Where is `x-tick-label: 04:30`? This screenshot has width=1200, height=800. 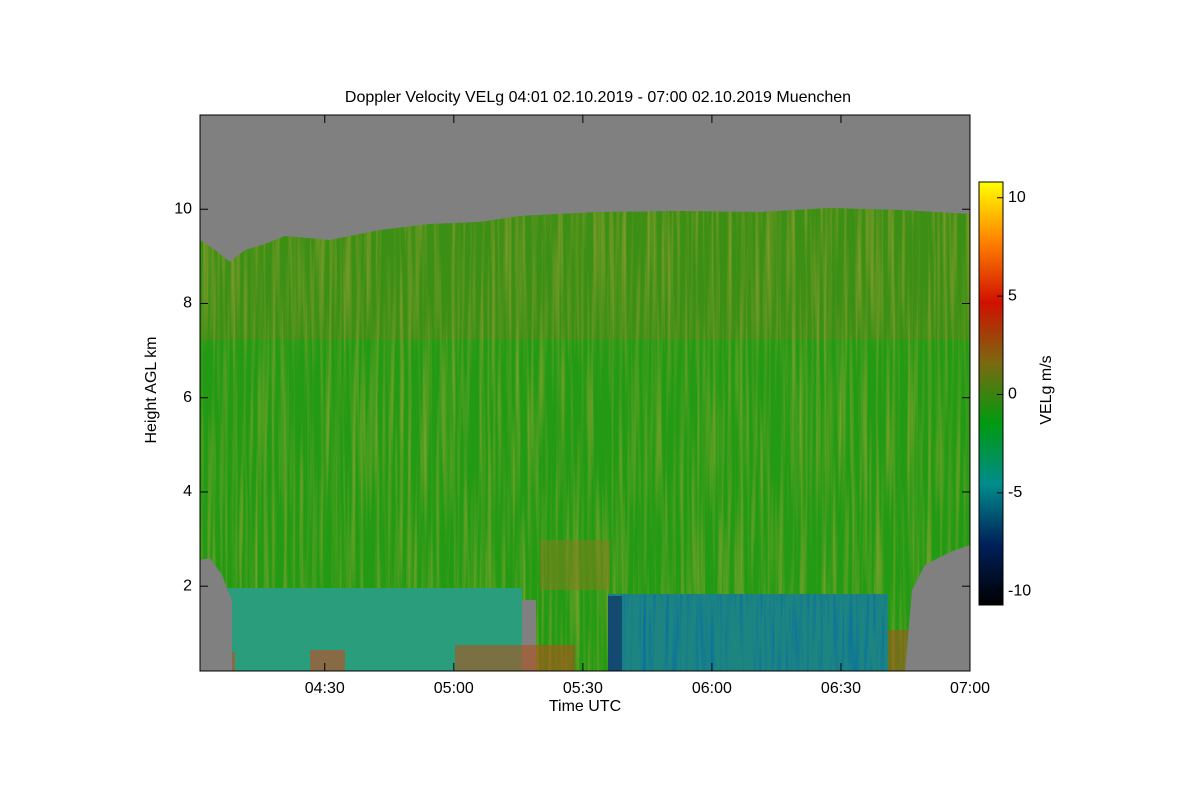
x-tick-label: 04:30 is located at coordinates (325, 688).